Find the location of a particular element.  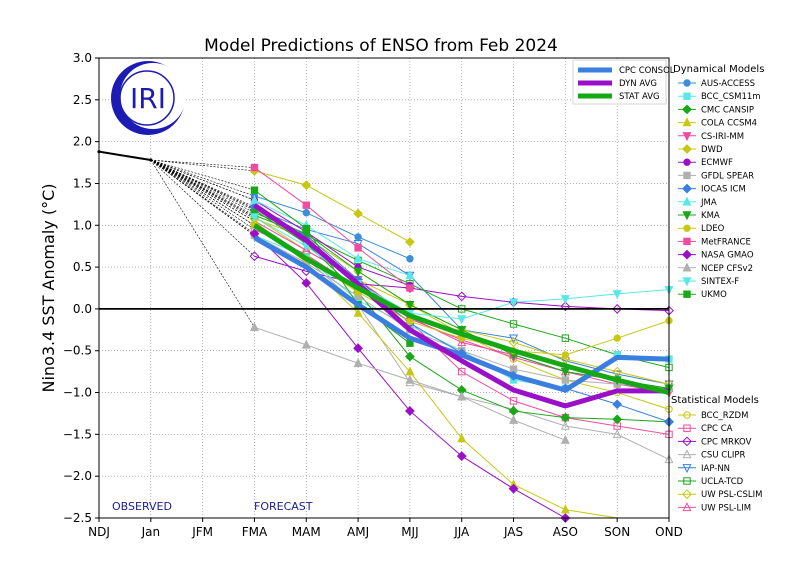

x-tick-label: MJJ is located at coordinates (409, 532).